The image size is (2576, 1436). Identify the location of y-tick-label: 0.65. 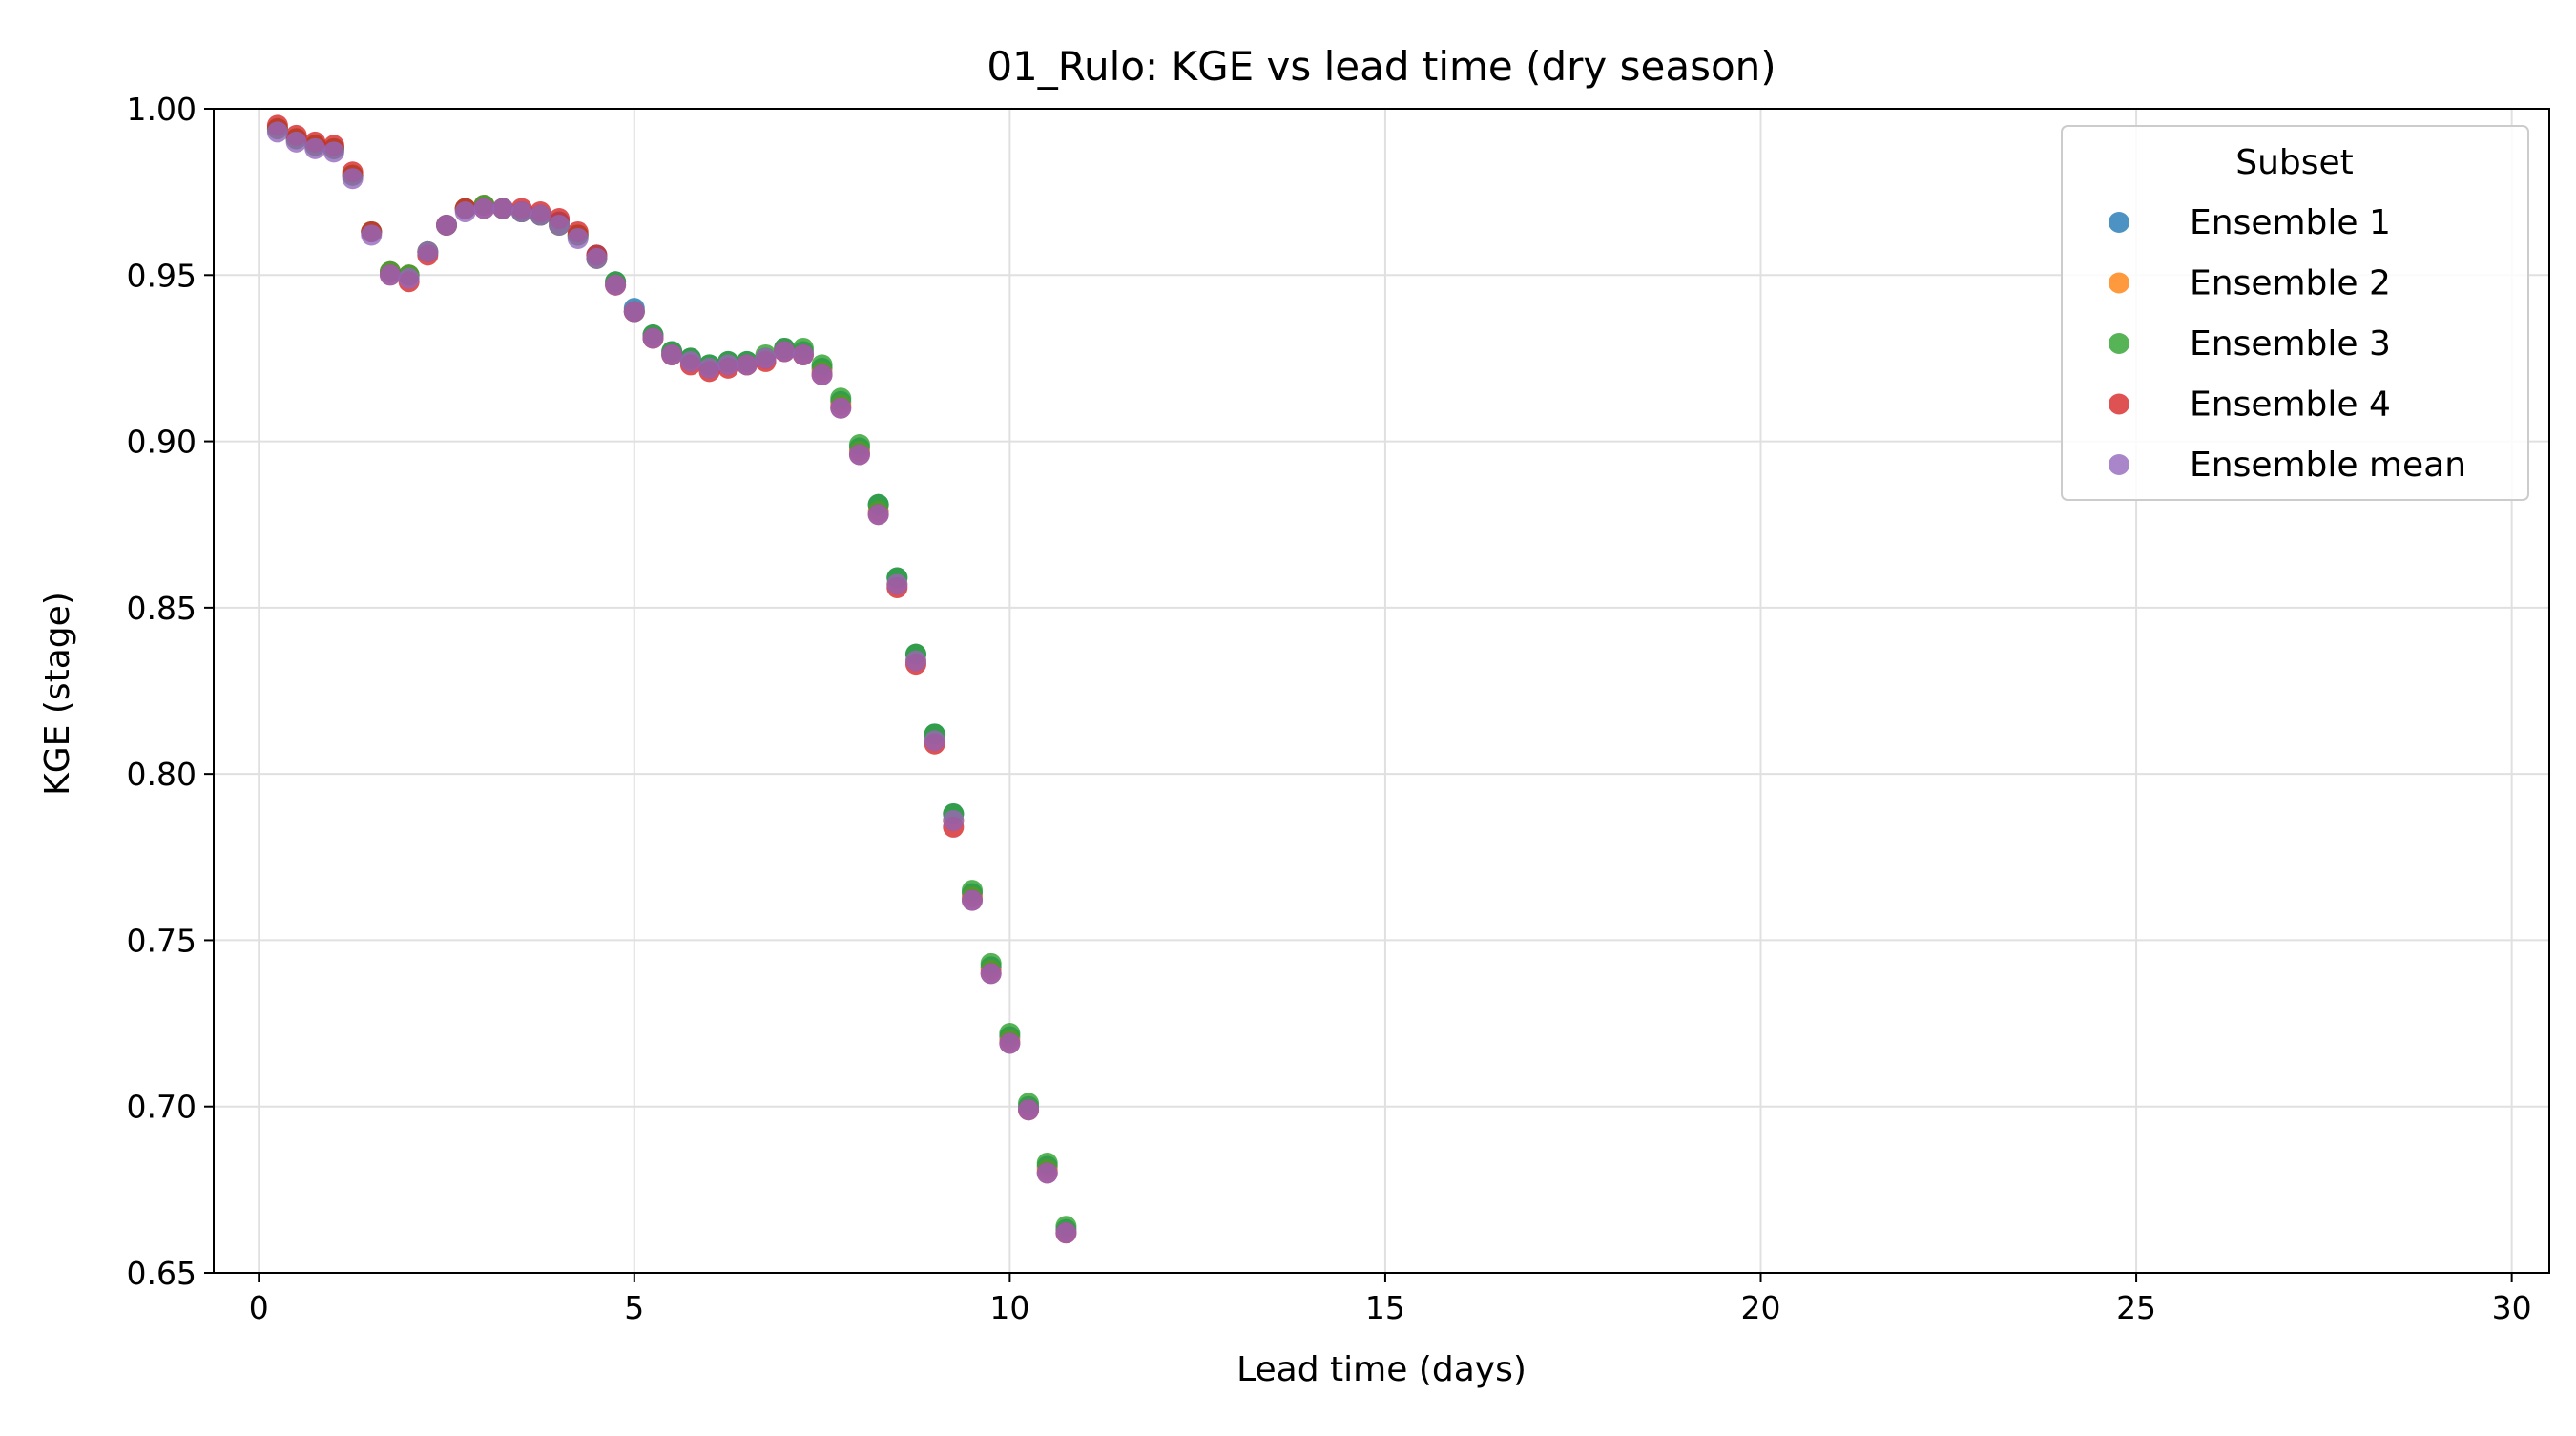
(162, 1273).